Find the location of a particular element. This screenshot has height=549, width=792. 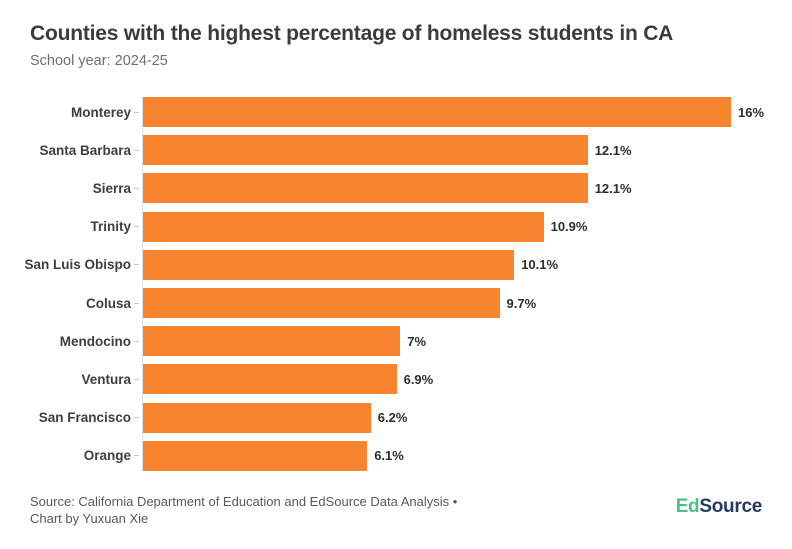

category-label: Orange is located at coordinates (107, 456).